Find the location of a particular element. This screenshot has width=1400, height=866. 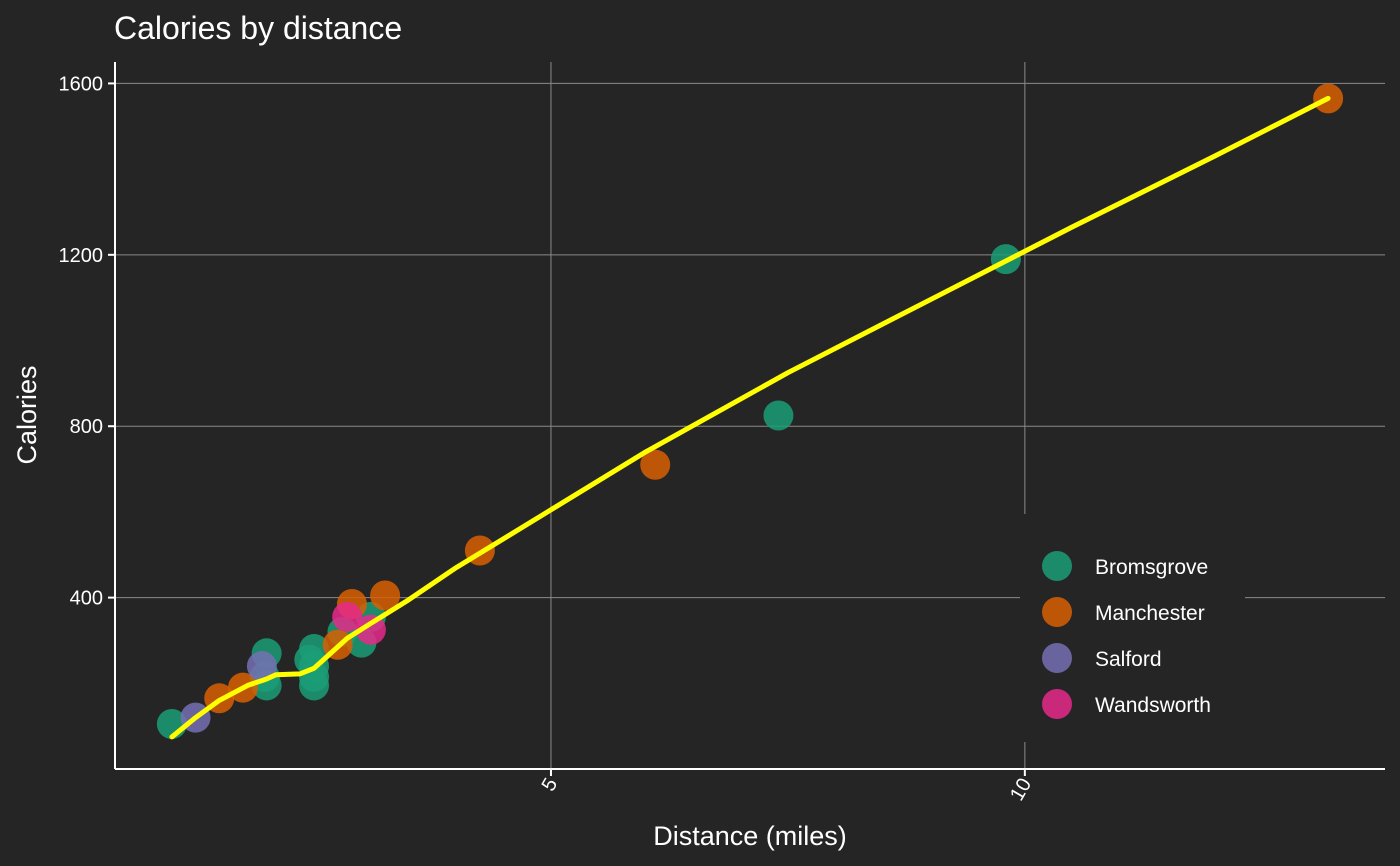

y-tick-label: 400 is located at coordinates (86, 599).